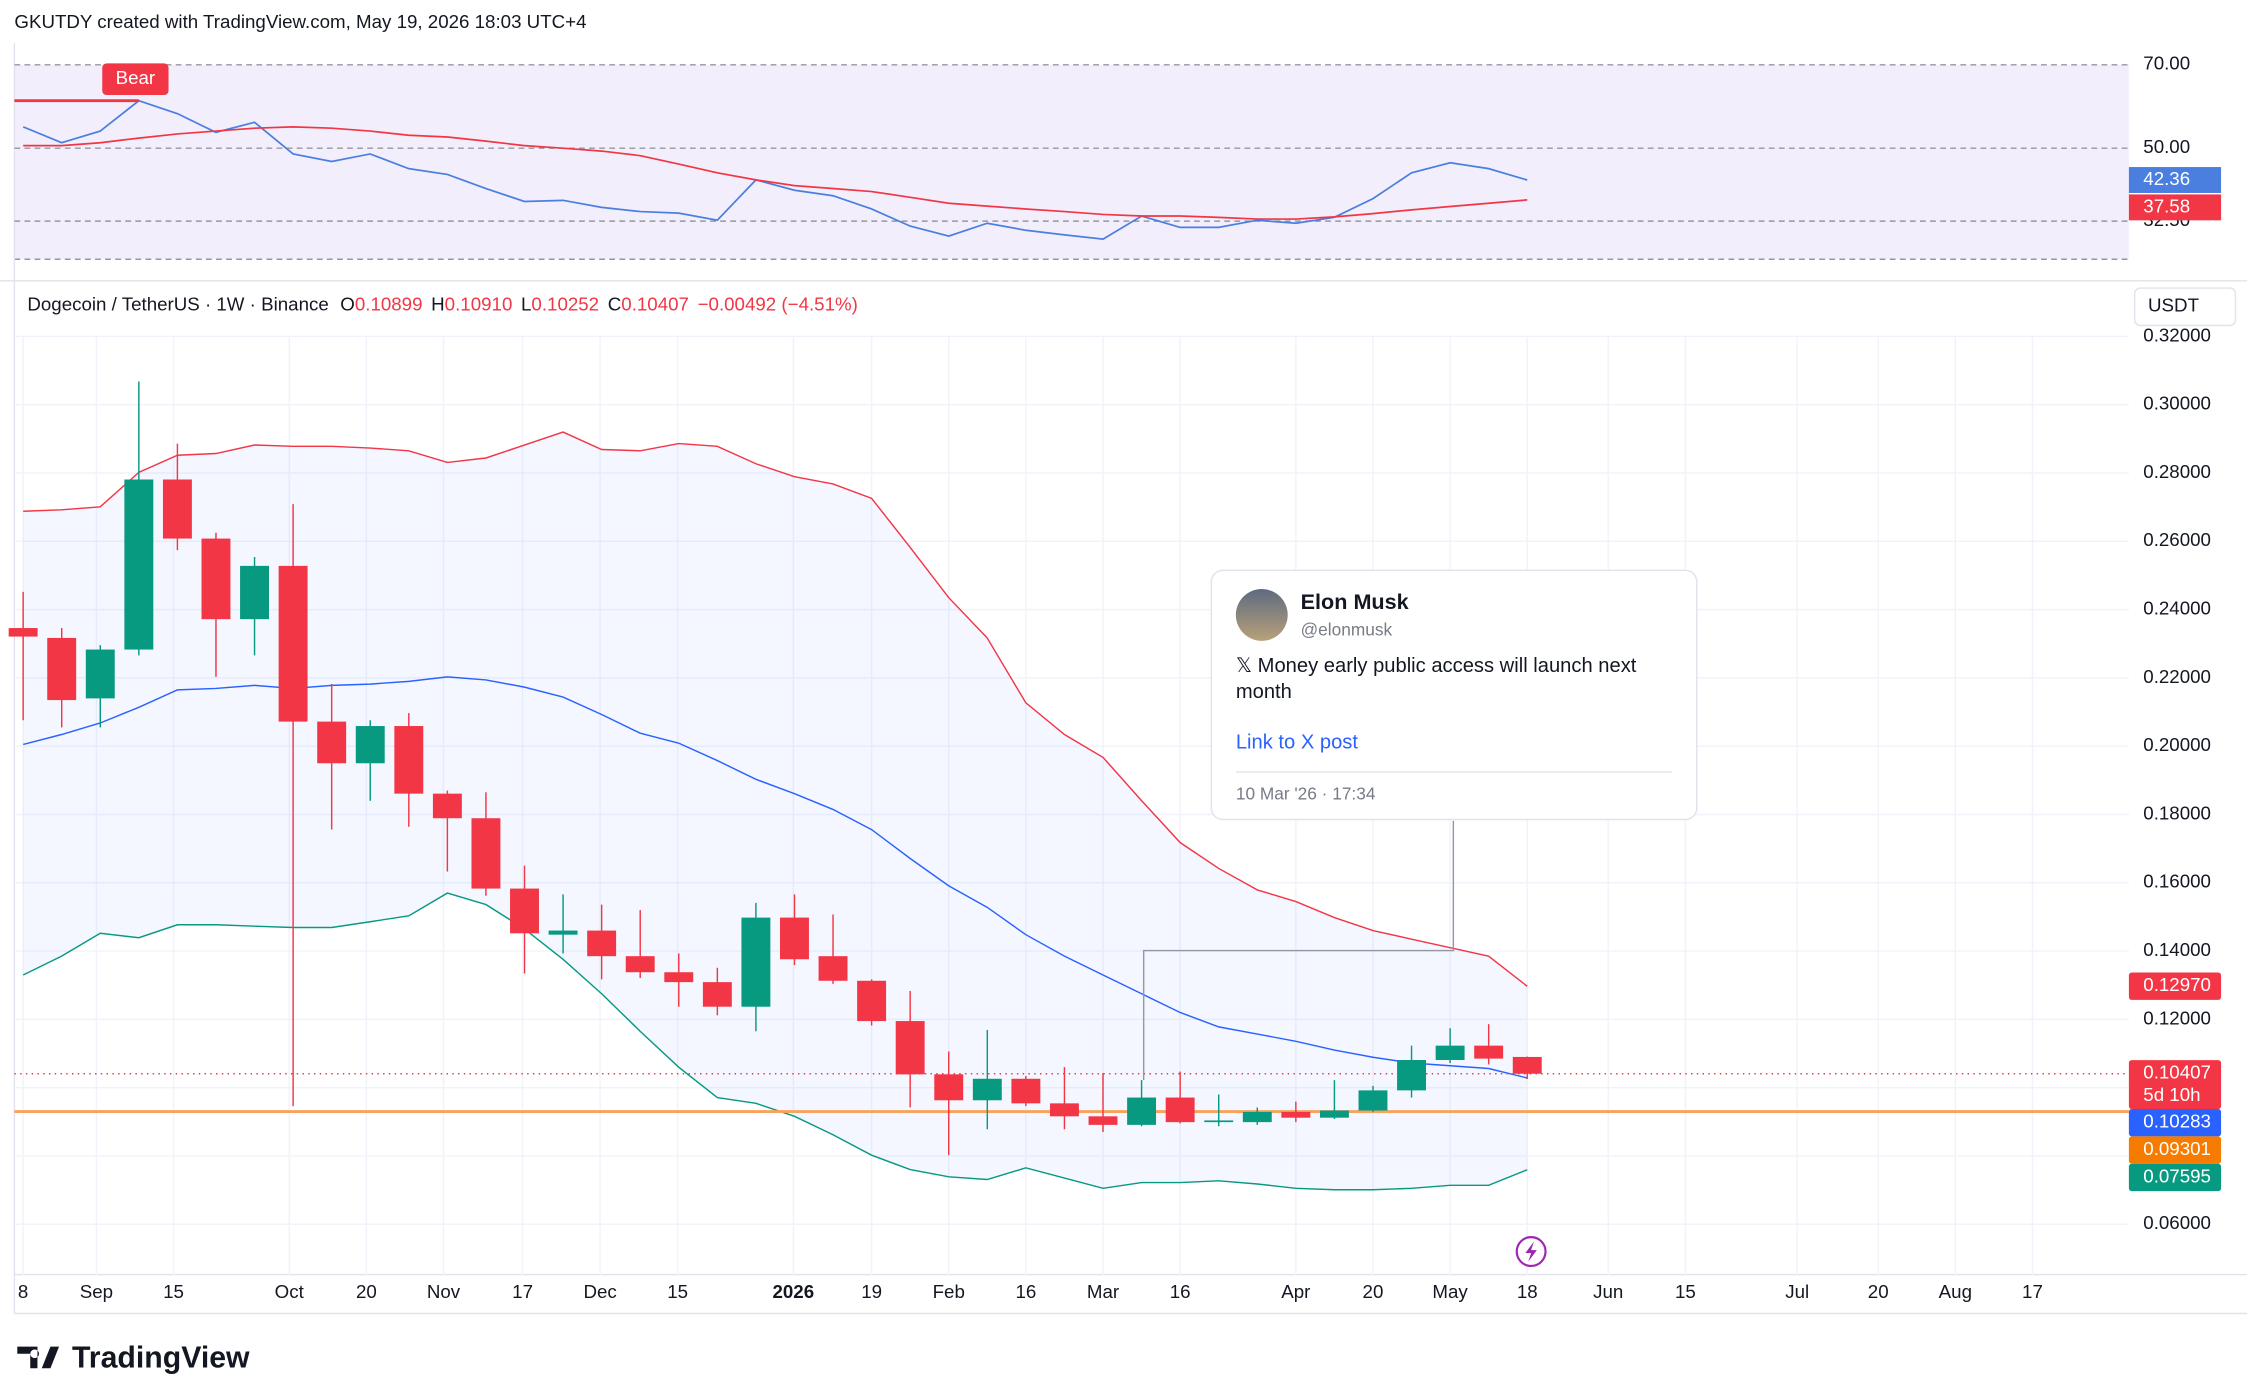  Describe the element at coordinates (1103, 1291) in the screenshot. I see `x-tick-label: Mar` at that location.